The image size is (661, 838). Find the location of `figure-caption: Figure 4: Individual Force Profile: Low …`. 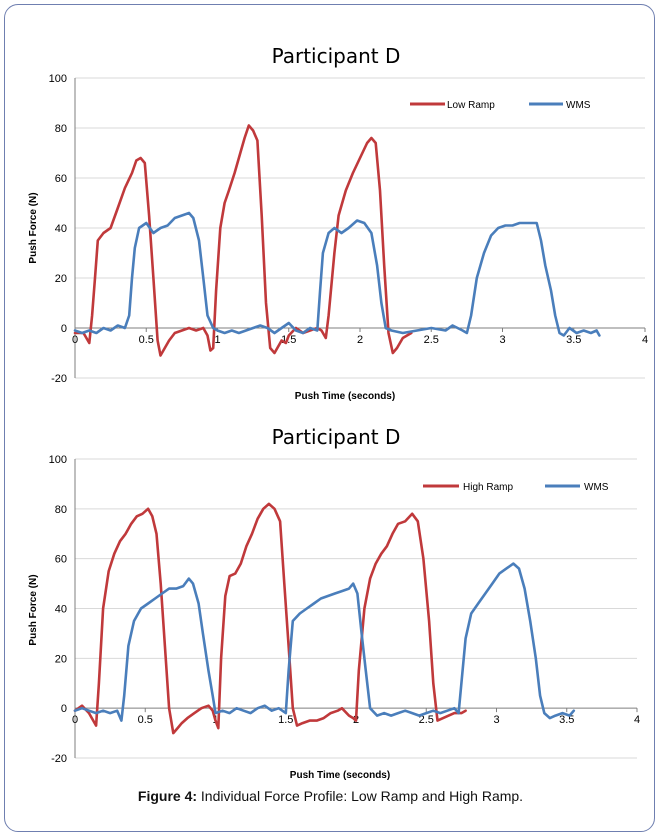

figure-caption: Figure 4: Individual Force Profile: Low … is located at coordinates (330, 796).